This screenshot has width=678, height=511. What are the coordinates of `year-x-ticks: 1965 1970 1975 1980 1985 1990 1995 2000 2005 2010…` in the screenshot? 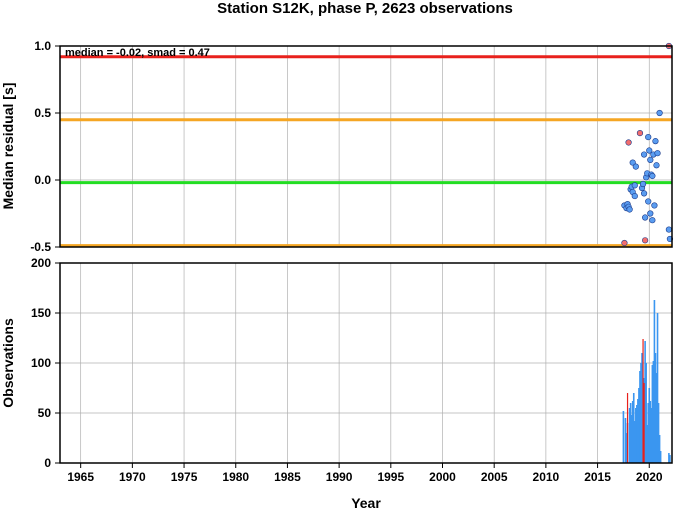 It's located at (365, 473).